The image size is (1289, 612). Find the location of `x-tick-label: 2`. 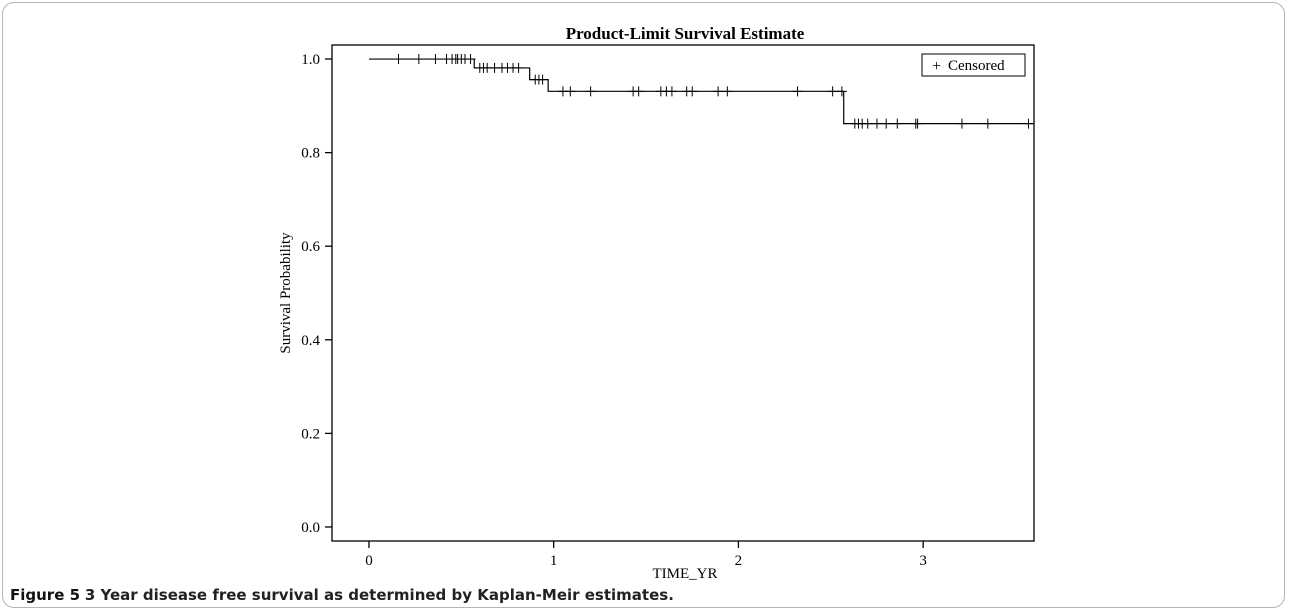

x-tick-label: 2 is located at coordinates (739, 561).